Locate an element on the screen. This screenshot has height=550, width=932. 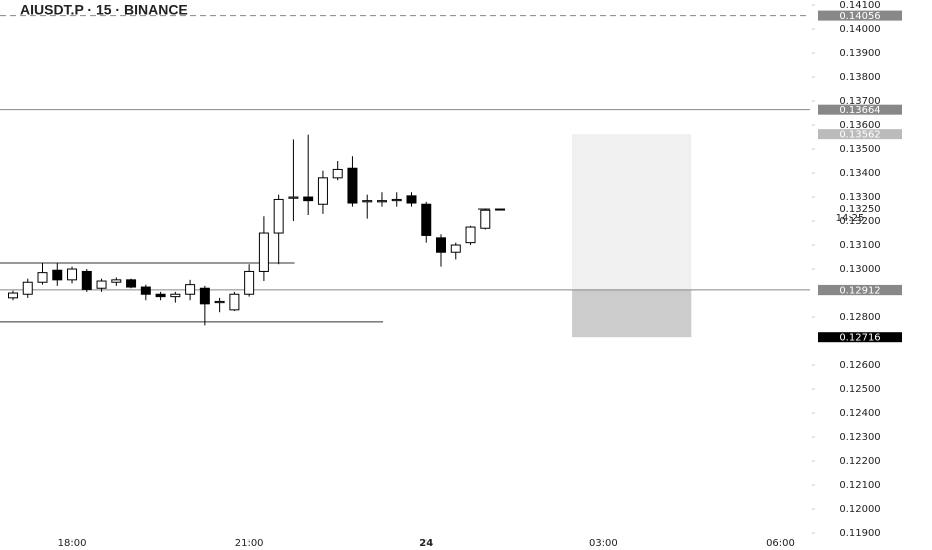
price-label: 0.13562 is located at coordinates (859, 135).